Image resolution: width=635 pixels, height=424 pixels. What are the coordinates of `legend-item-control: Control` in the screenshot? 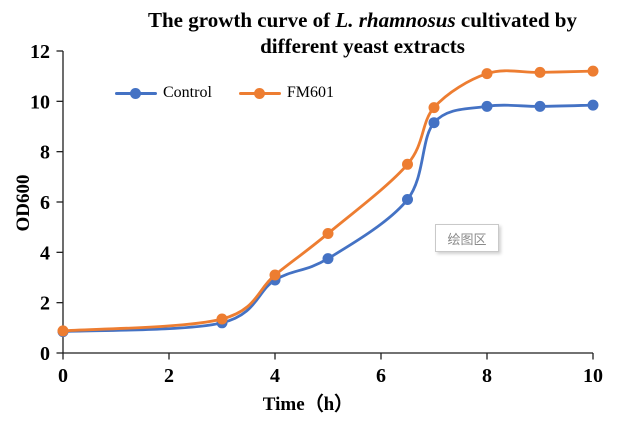 It's located at (163, 93).